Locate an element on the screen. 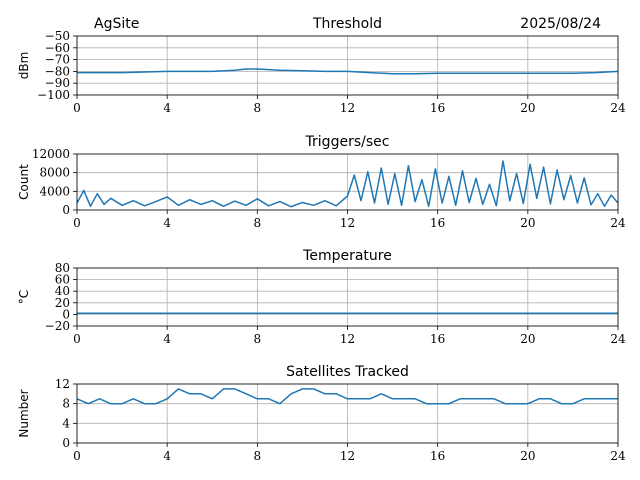 This screenshot has height=480, width=640. y-tick-label: −50 is located at coordinates (57, 36).